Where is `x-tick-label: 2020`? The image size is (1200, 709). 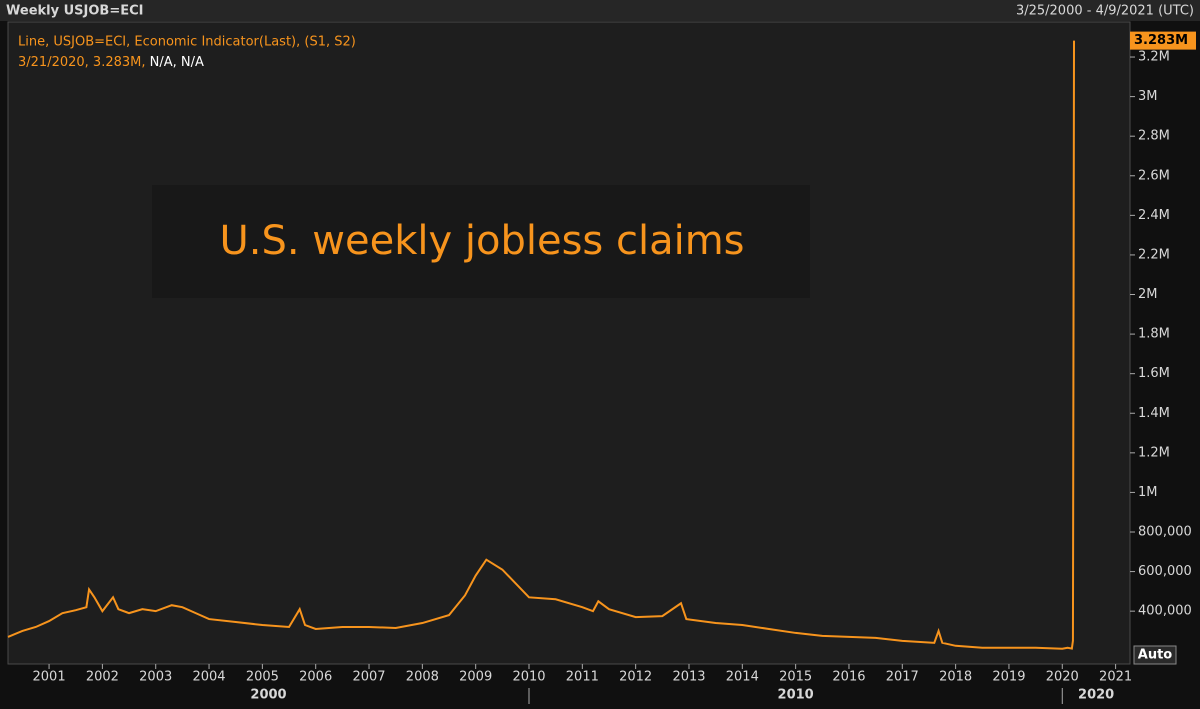
x-tick-label: 2020 is located at coordinates (1062, 677).